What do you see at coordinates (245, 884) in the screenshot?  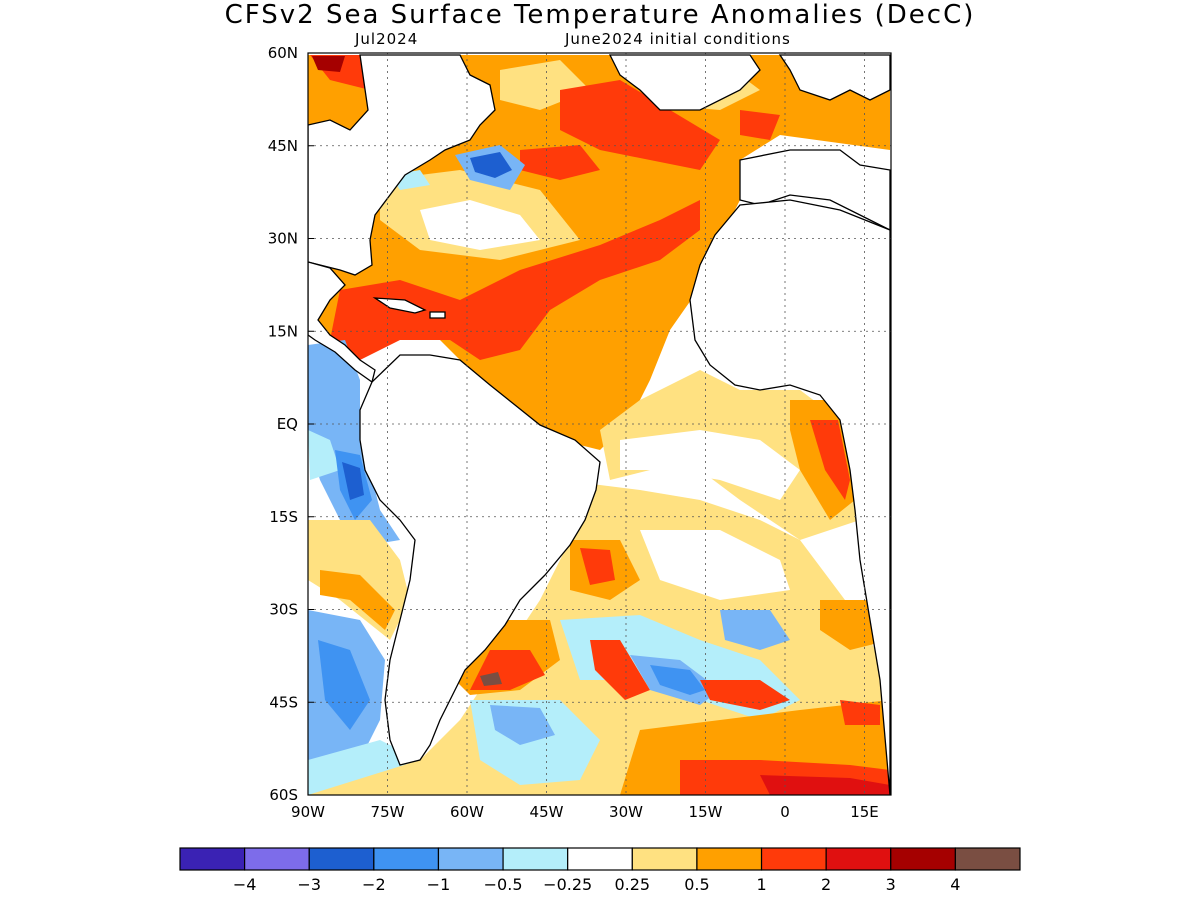 I see `colorbar-label: −4` at bounding box center [245, 884].